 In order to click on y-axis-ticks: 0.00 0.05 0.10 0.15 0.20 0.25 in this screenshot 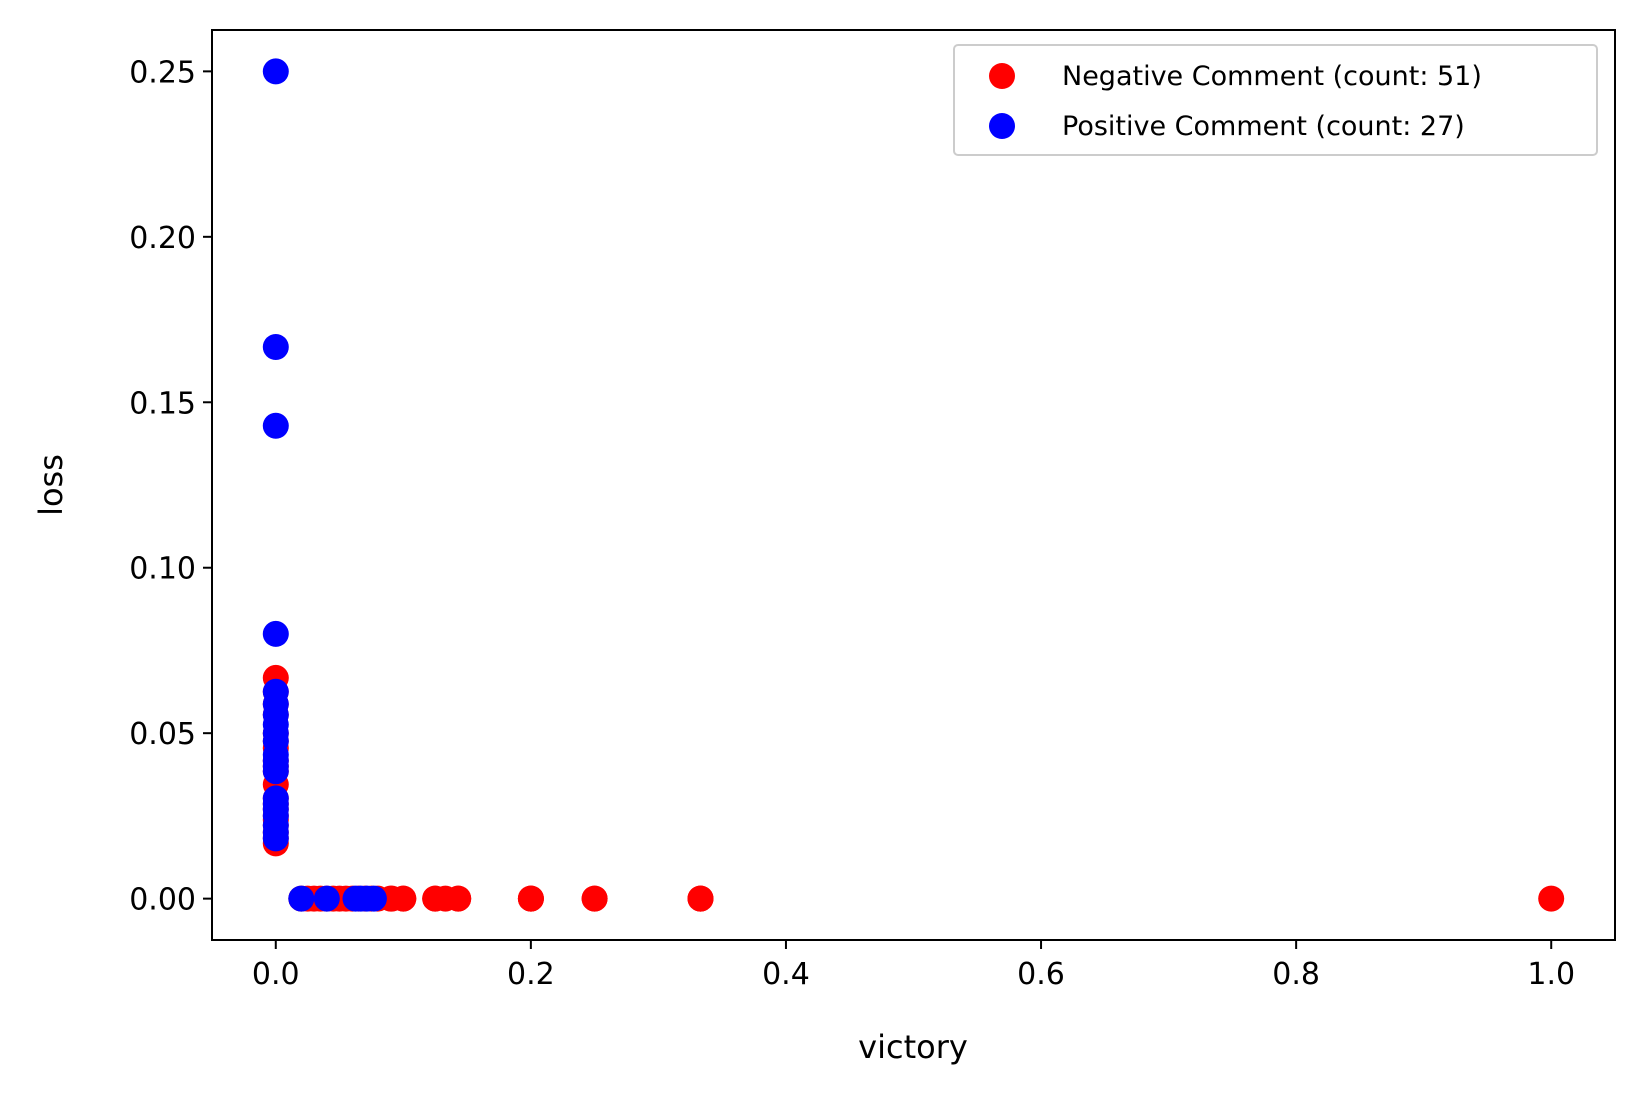, I will do `click(170, 486)`.